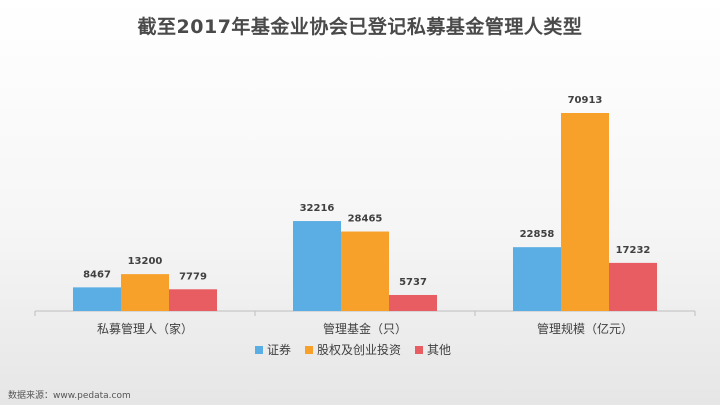 The height and width of the screenshot is (405, 720). Describe the element at coordinates (537, 234) in the screenshot. I see `data-label: 22858` at that location.